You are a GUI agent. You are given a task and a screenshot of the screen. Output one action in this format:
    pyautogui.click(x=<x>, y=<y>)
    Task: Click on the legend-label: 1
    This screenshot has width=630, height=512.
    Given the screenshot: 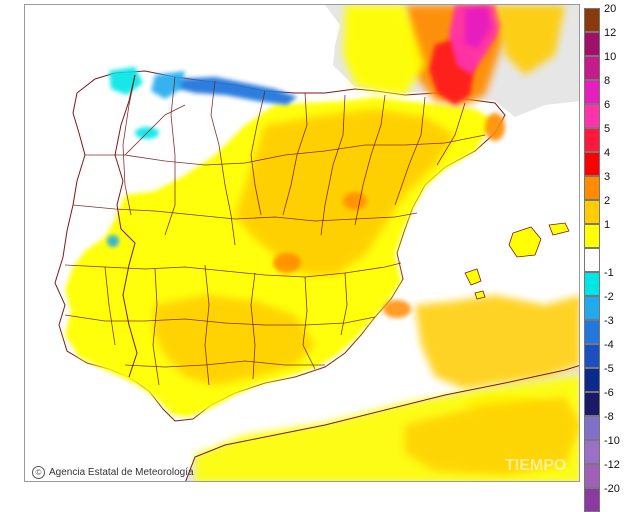 What is the action you would take?
    pyautogui.click(x=607, y=225)
    